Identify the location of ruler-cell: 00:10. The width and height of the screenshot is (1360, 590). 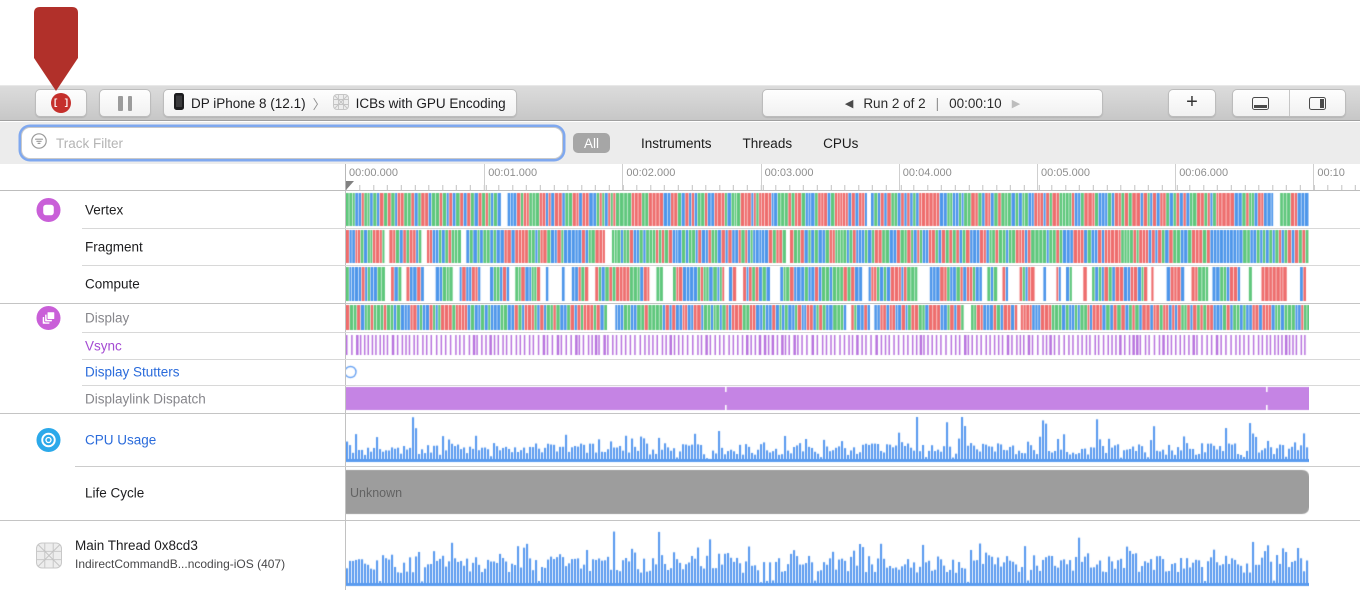
(1336, 177).